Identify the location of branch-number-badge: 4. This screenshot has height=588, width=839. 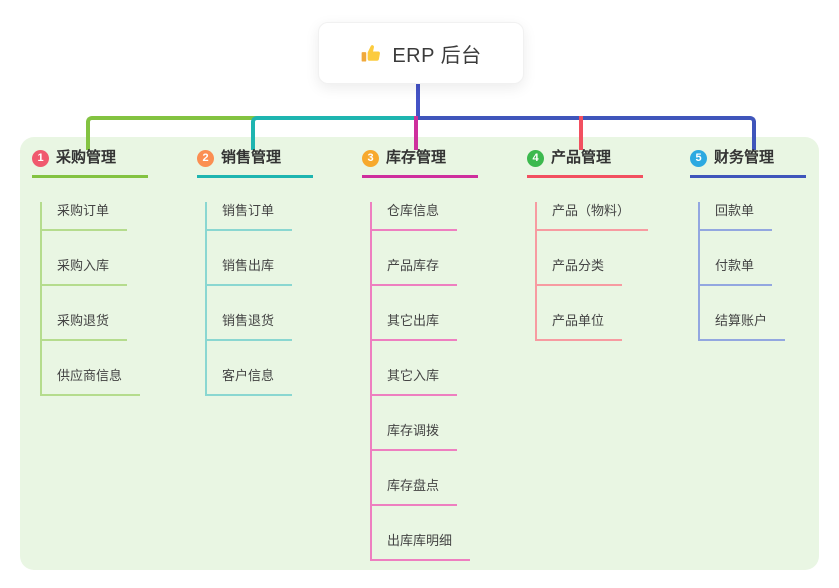
(535, 158).